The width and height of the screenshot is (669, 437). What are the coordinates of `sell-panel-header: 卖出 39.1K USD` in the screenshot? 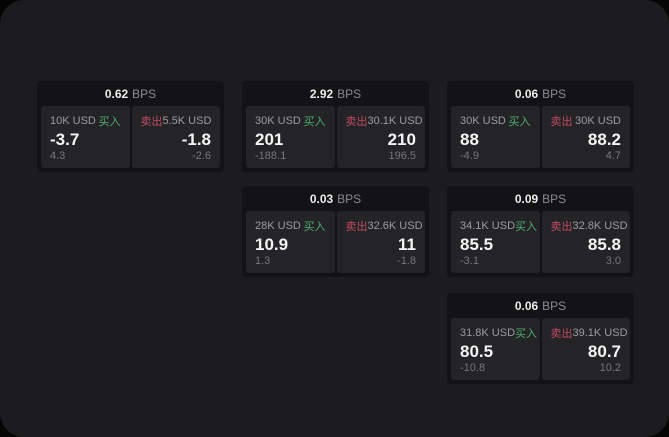 It's located at (589, 333).